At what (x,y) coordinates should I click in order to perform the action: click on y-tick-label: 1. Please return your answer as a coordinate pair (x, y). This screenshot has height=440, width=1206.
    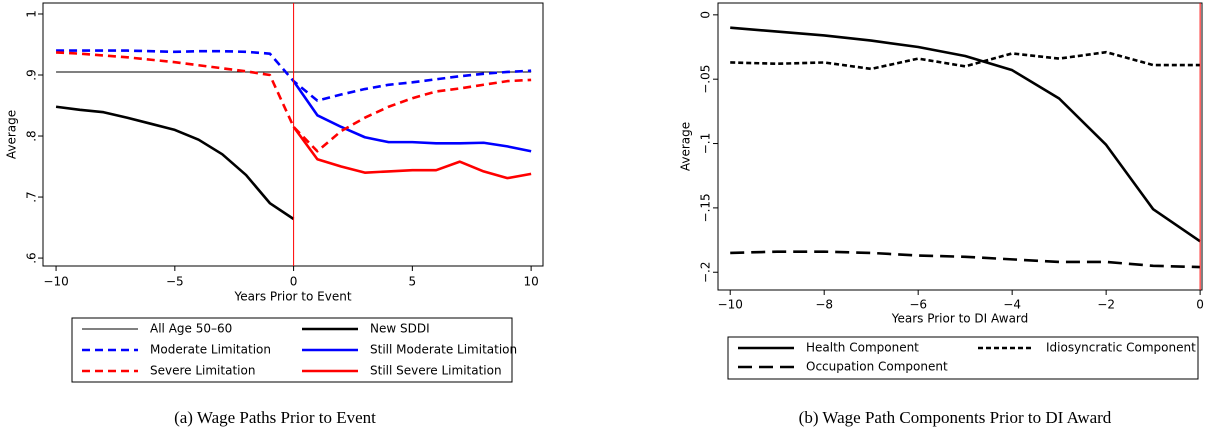
    Looking at the image, I should click on (32, 14).